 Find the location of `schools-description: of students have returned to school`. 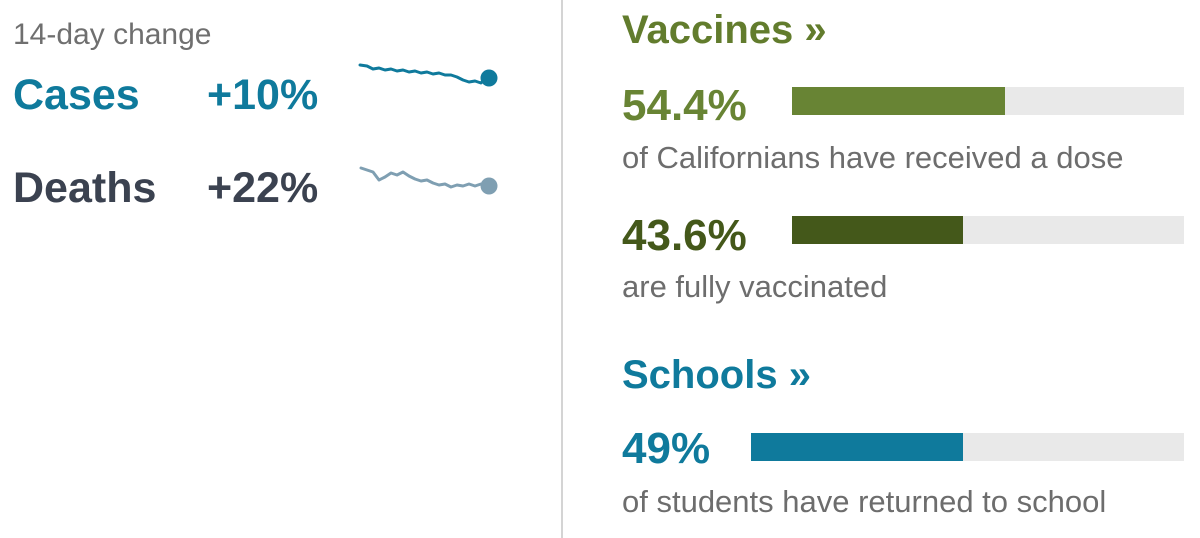

schools-description: of students have returned to school is located at coordinates (864, 501).